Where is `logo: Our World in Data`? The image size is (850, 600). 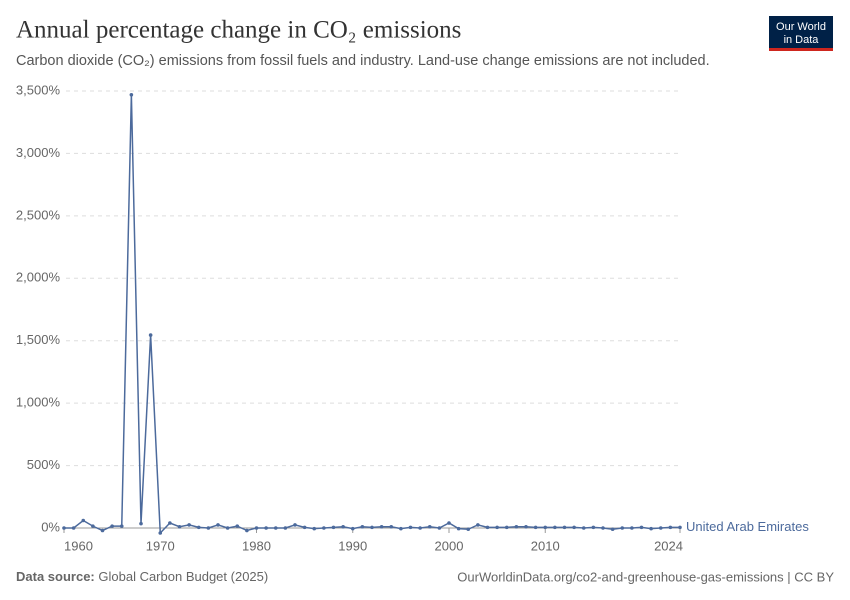 logo: Our World in Data is located at coordinates (801, 33).